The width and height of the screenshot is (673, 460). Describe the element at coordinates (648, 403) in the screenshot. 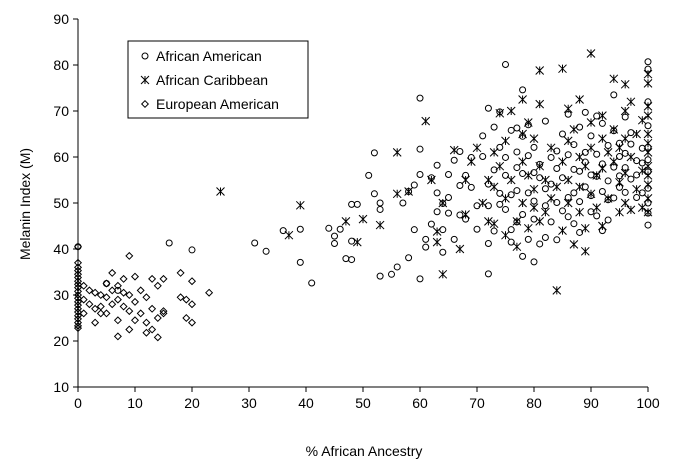

I see `x-tick-label: 100` at that location.